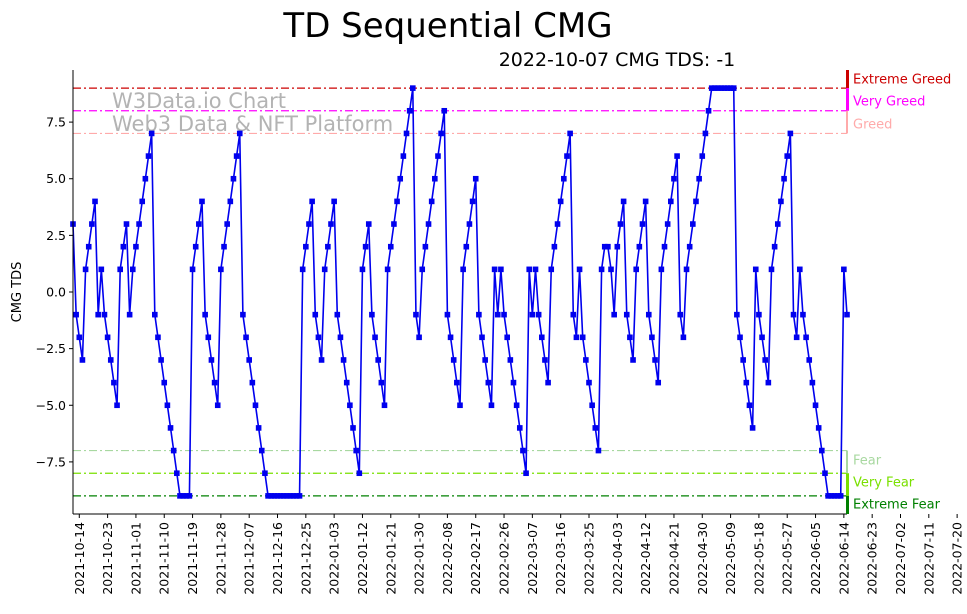 The width and height of the screenshot is (967, 614). I want to click on zone-label: Extreme Greed, so click(902, 80).